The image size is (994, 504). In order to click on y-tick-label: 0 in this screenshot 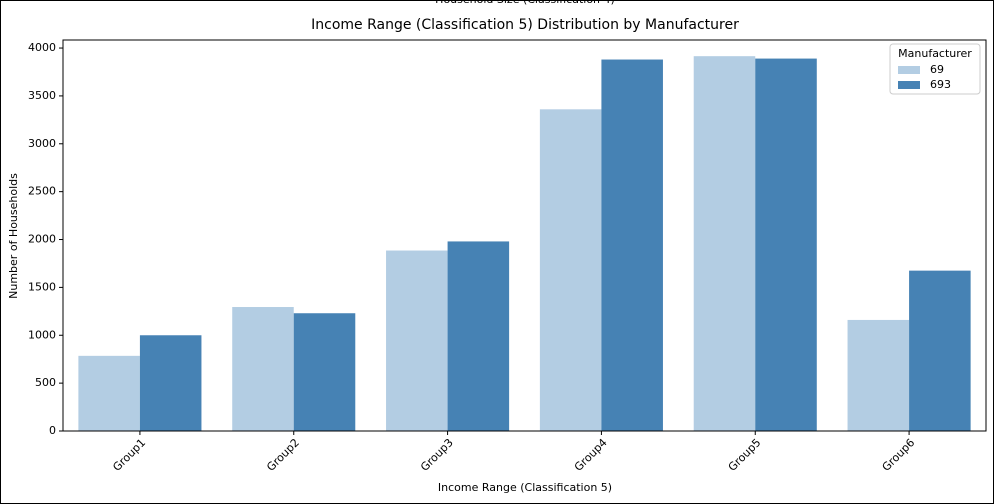, I will do `click(52, 430)`.